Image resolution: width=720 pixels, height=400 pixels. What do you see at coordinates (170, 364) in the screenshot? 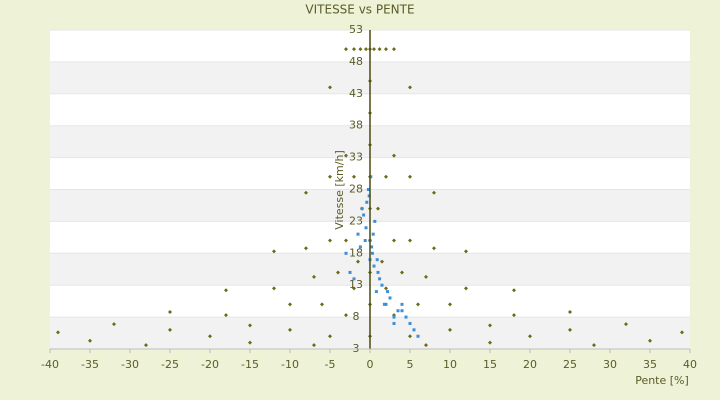
I see `x-tick-label: -25` at bounding box center [170, 364].